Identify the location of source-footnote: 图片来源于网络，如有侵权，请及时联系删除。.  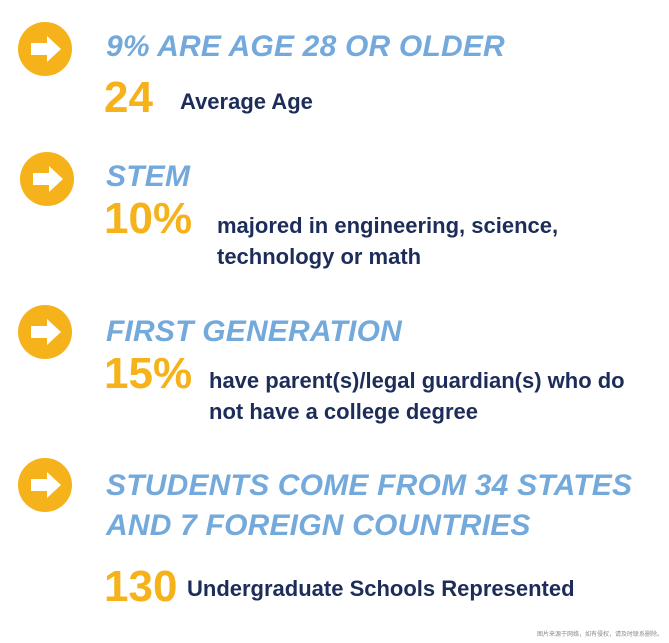
(599, 635).